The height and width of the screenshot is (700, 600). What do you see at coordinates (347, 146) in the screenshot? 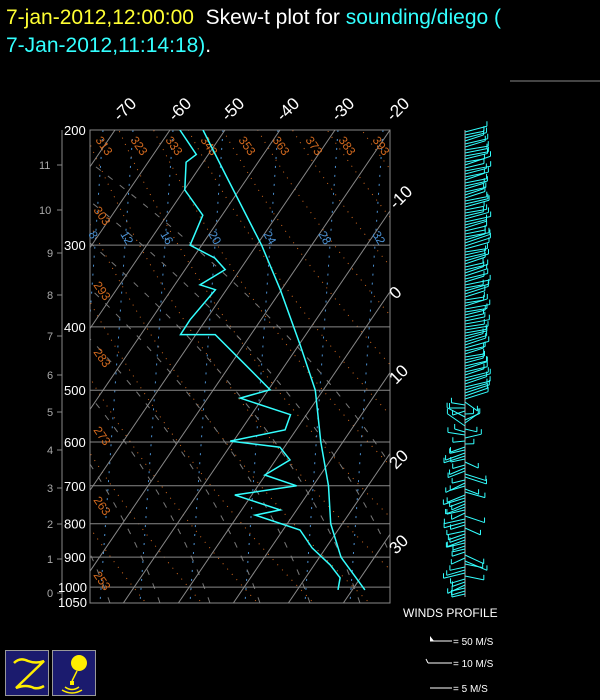
I see `dry-adiabat-label: 383` at bounding box center [347, 146].